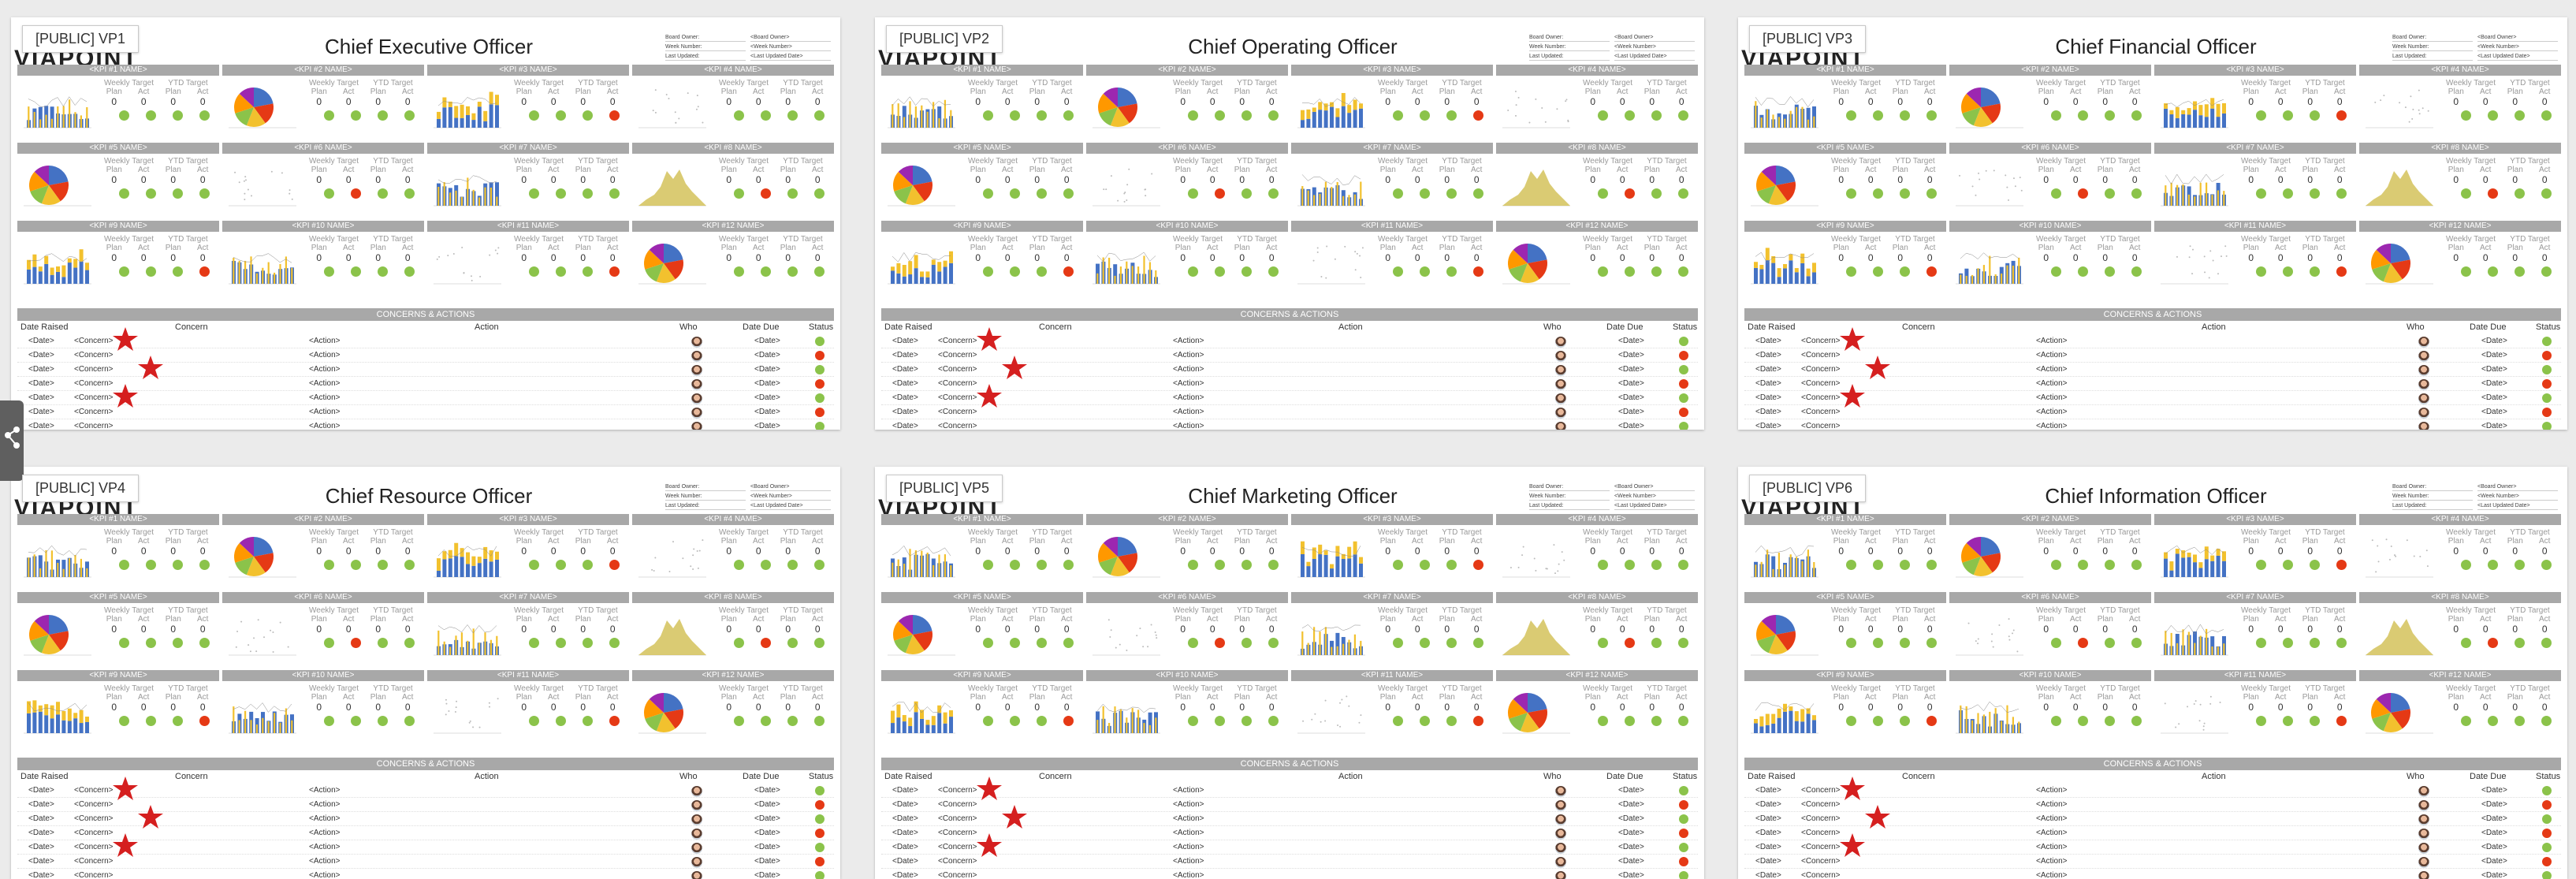 This screenshot has width=2576, height=879. Describe the element at coordinates (81, 488) in the screenshot. I see `panel-tag: [PUBLIC] VP4` at that location.